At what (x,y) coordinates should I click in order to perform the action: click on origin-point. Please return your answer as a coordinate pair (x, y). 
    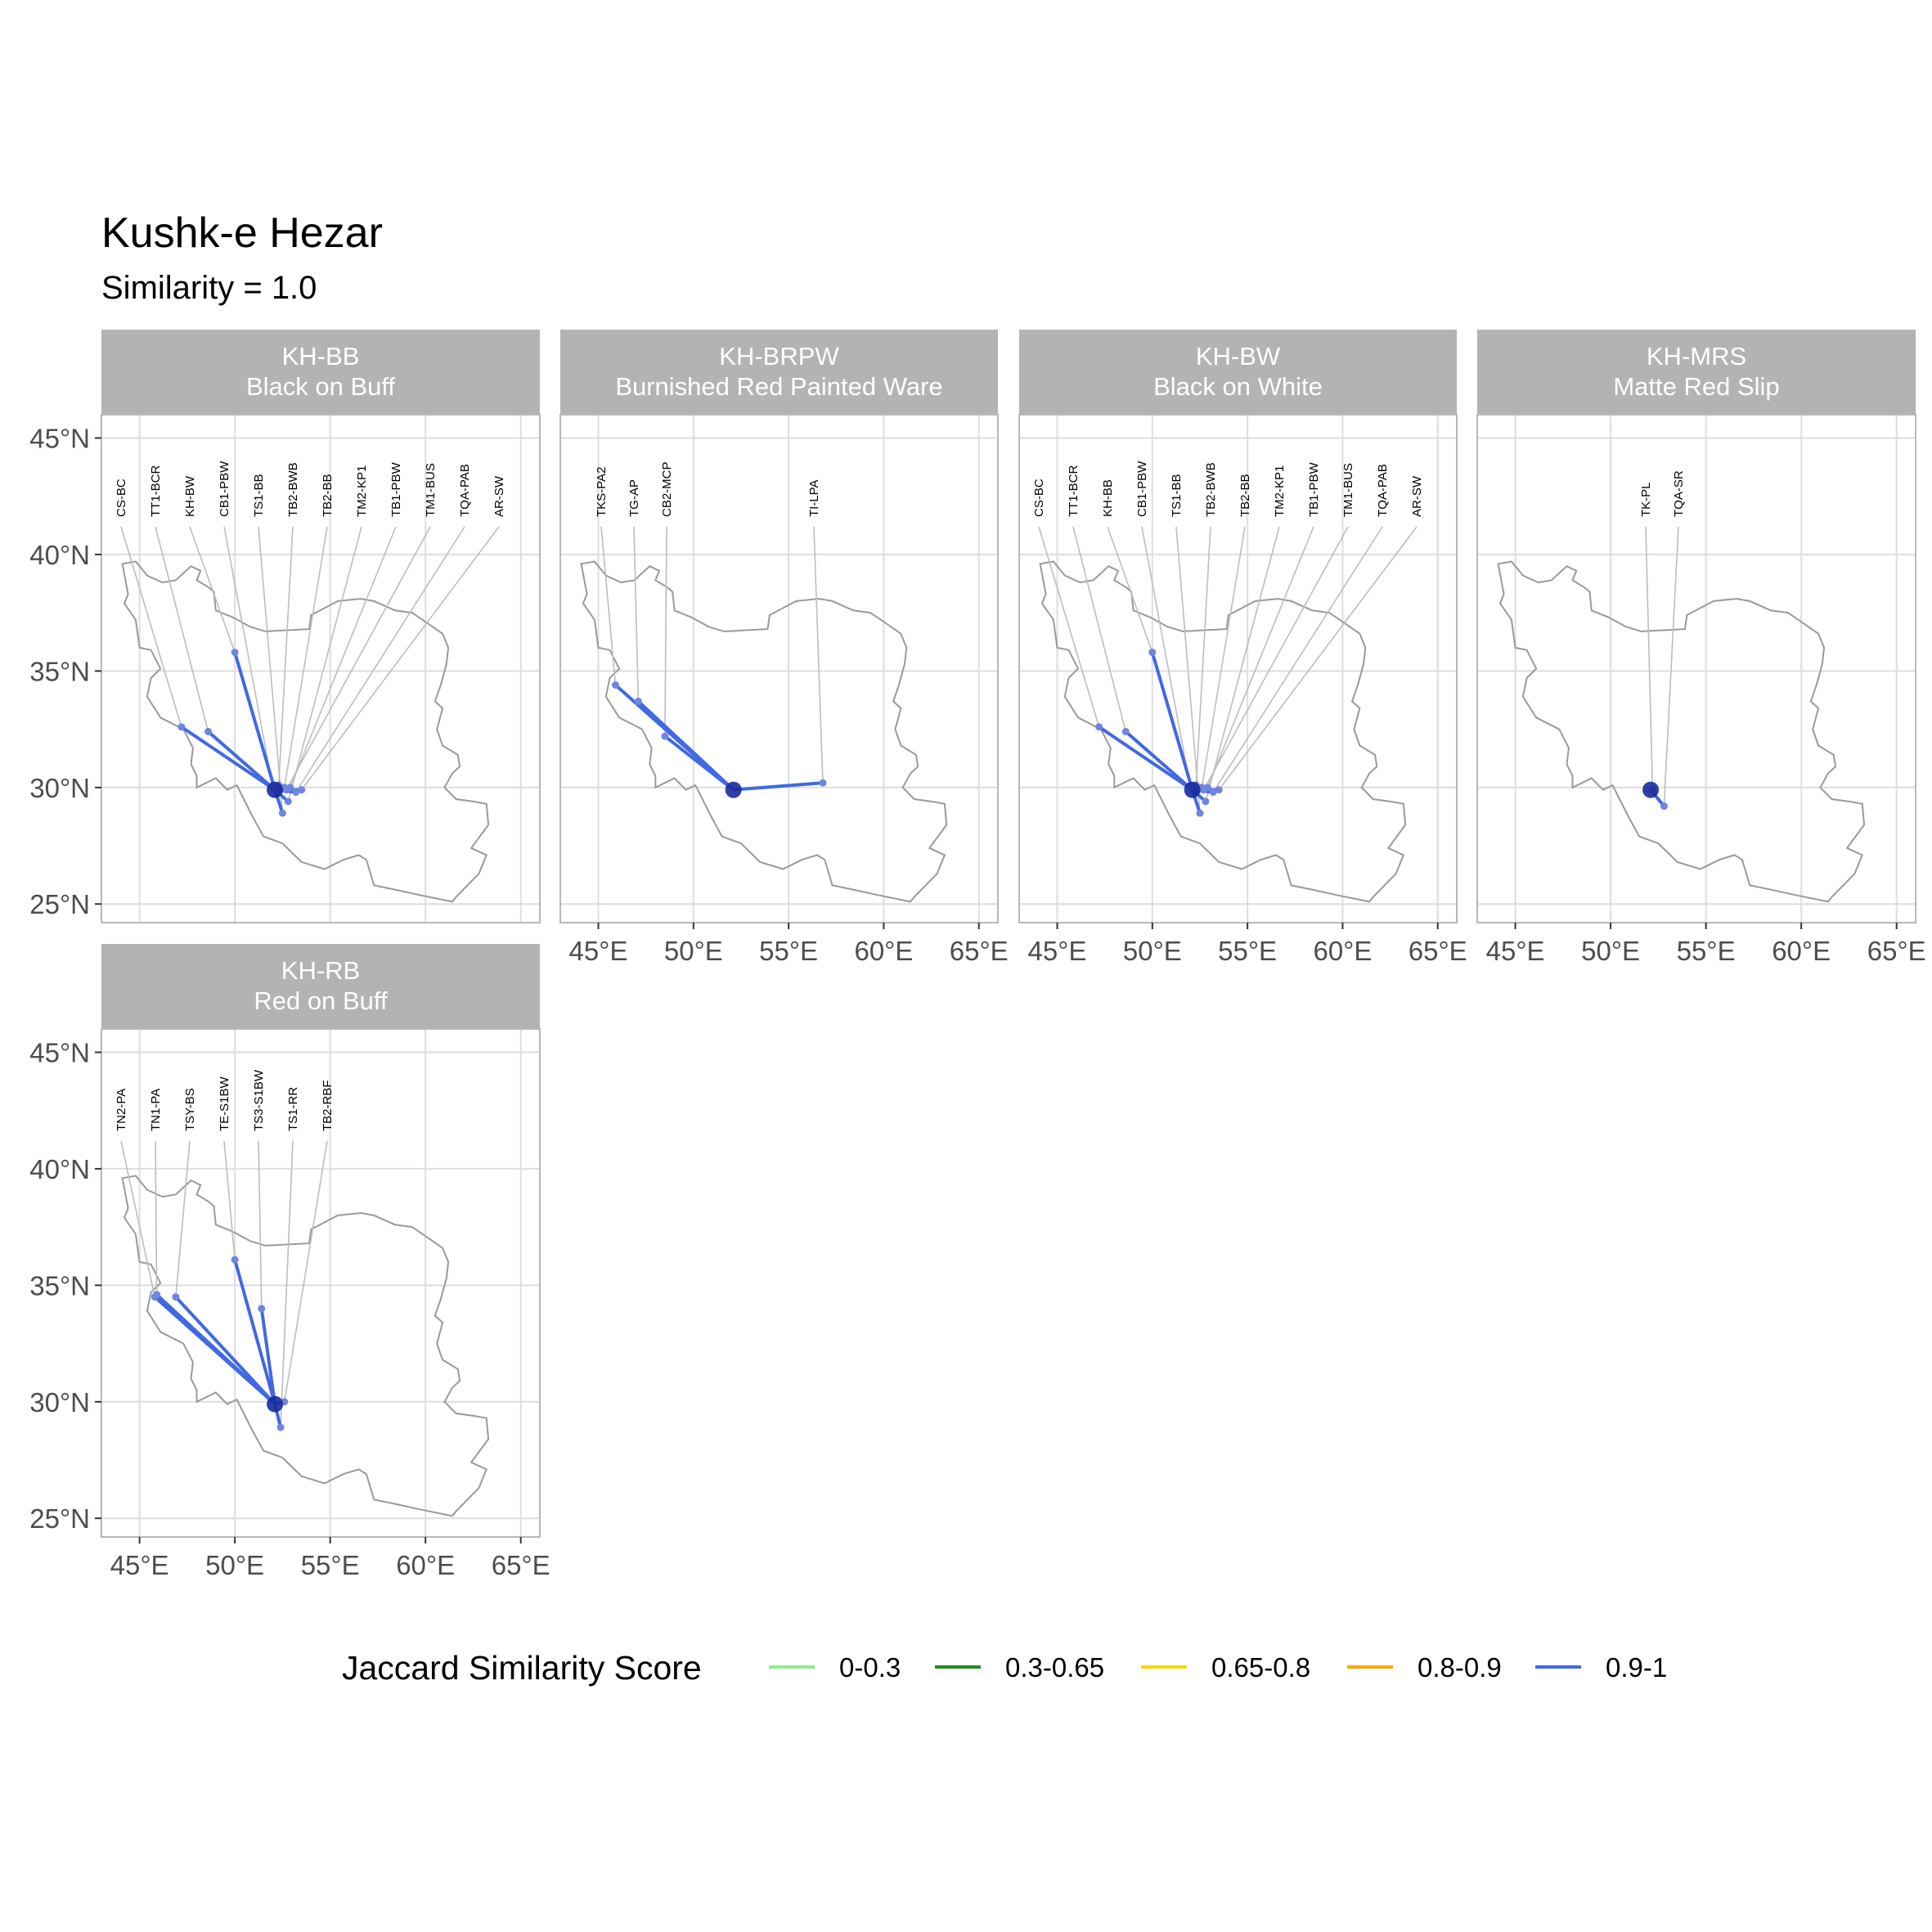
    Looking at the image, I should click on (275, 1404).